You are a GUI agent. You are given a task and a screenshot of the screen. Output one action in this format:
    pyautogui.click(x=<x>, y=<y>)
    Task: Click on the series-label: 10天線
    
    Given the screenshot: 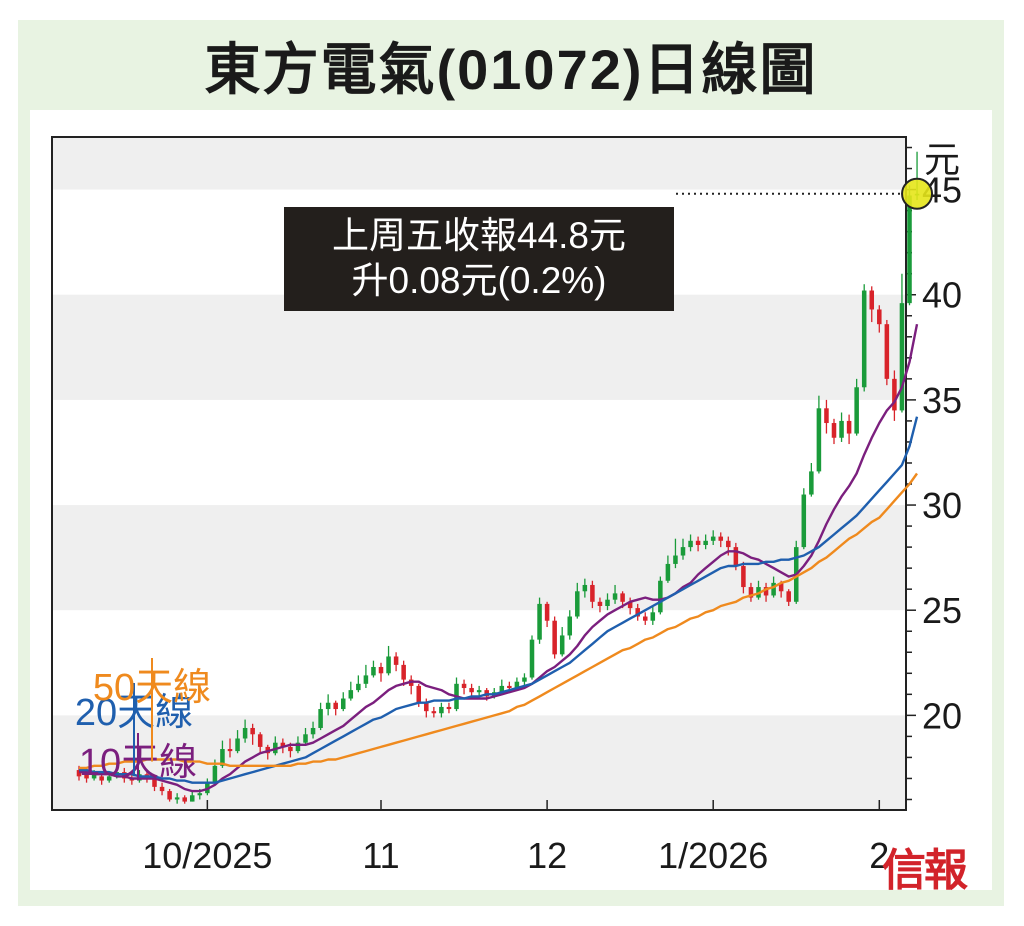 What is the action you would take?
    pyautogui.click(x=138, y=763)
    